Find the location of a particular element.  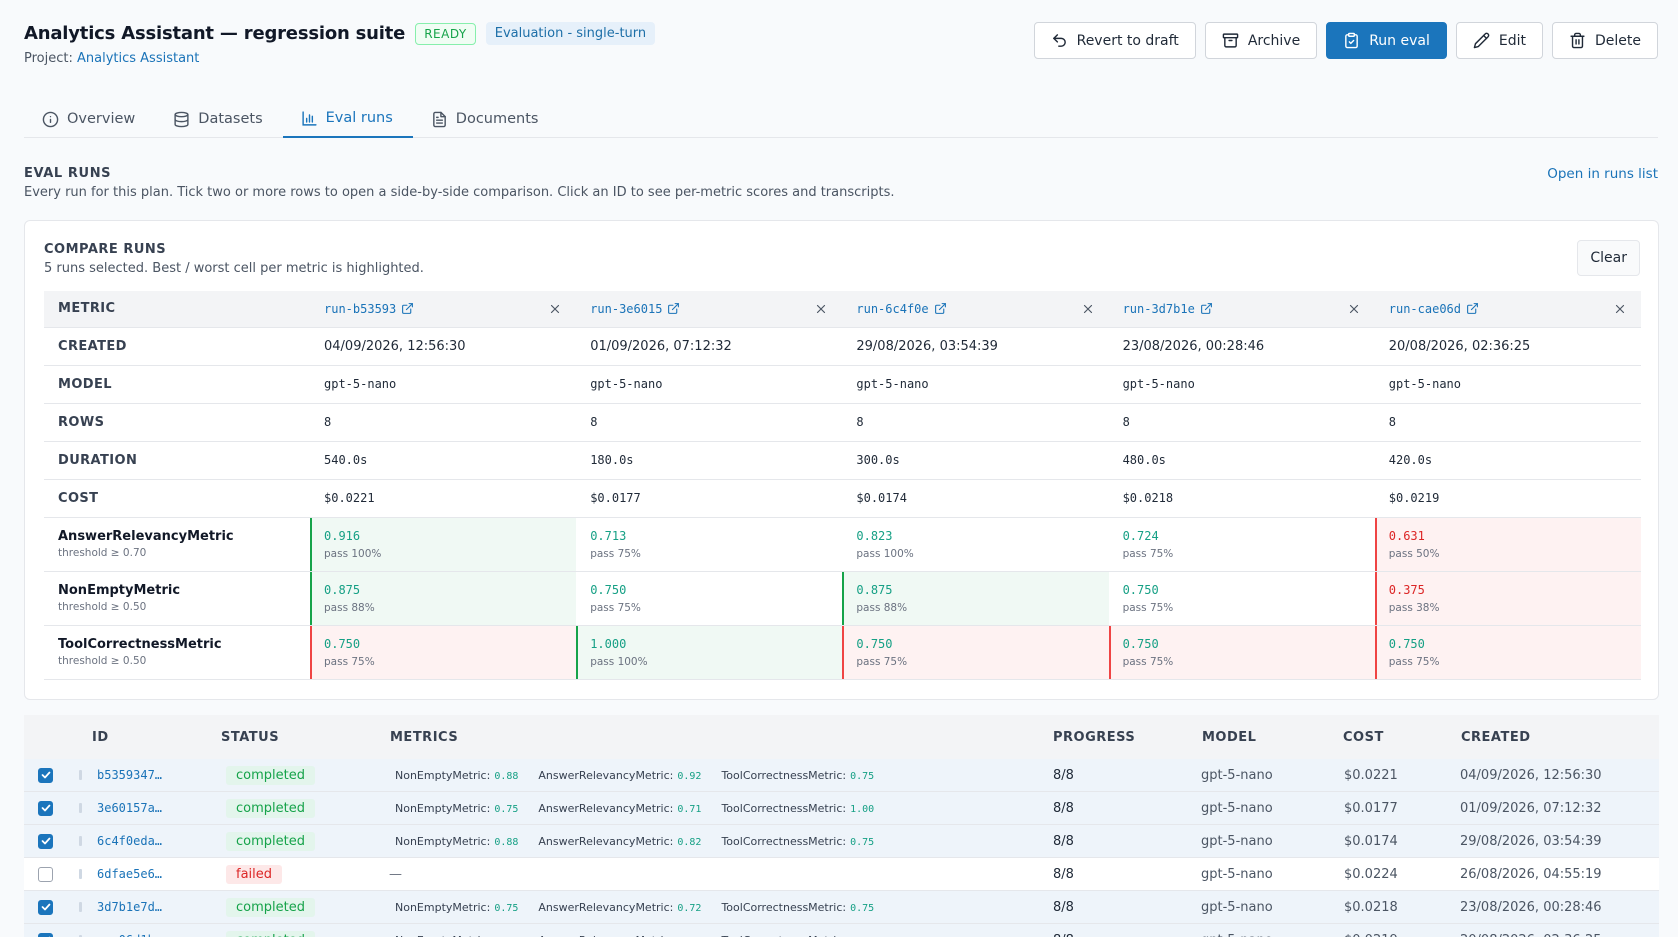

col-header-progress: PROGRESS is located at coordinates (1094, 737).